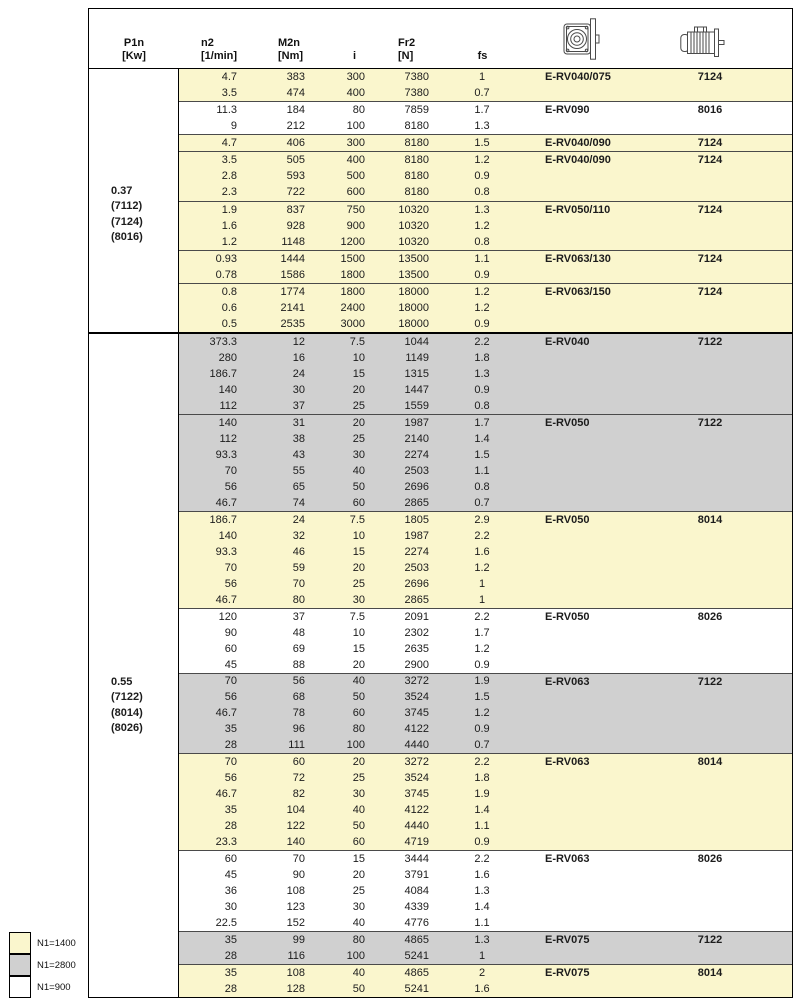  Describe the element at coordinates (228, 438) in the screenshot. I see `cell-n2: 112` at that location.